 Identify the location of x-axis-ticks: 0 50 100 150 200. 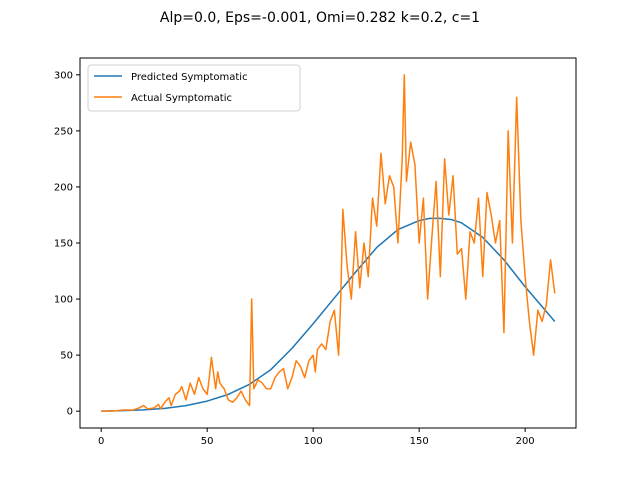
(316, 437).